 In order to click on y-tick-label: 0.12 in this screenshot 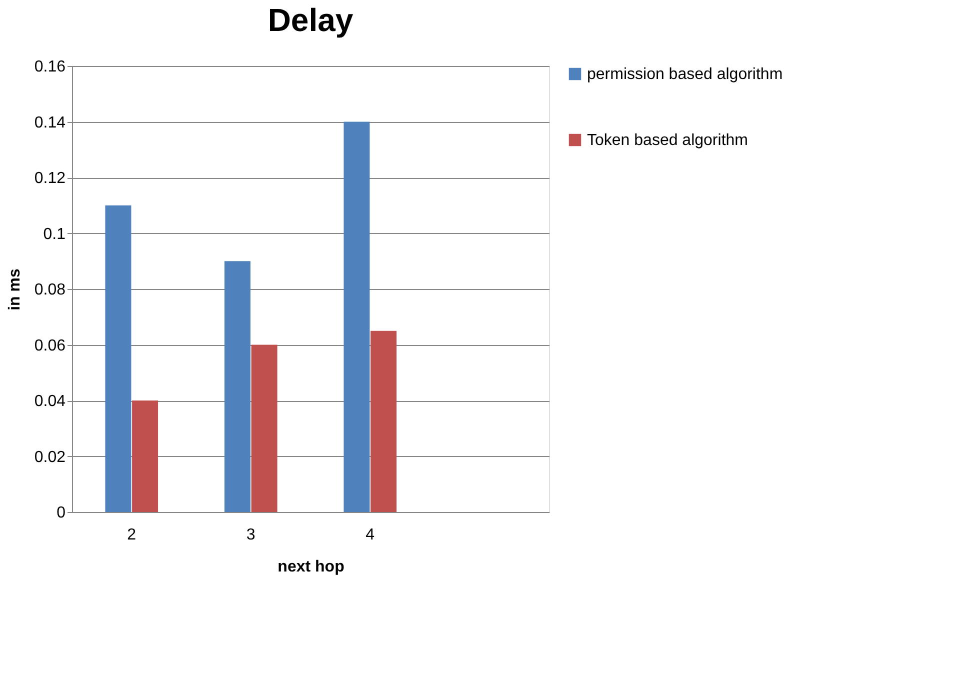, I will do `click(50, 178)`.